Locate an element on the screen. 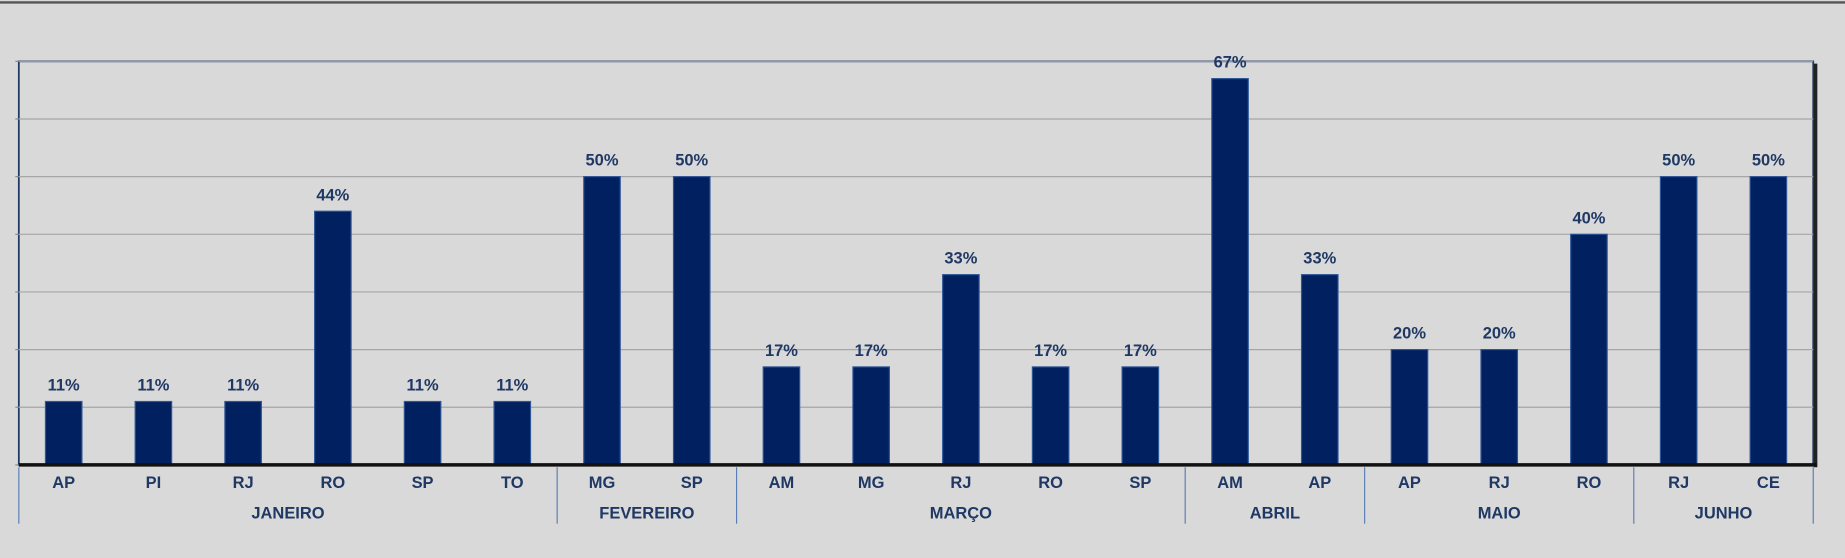  group-label: MARÇO is located at coordinates (961, 514).